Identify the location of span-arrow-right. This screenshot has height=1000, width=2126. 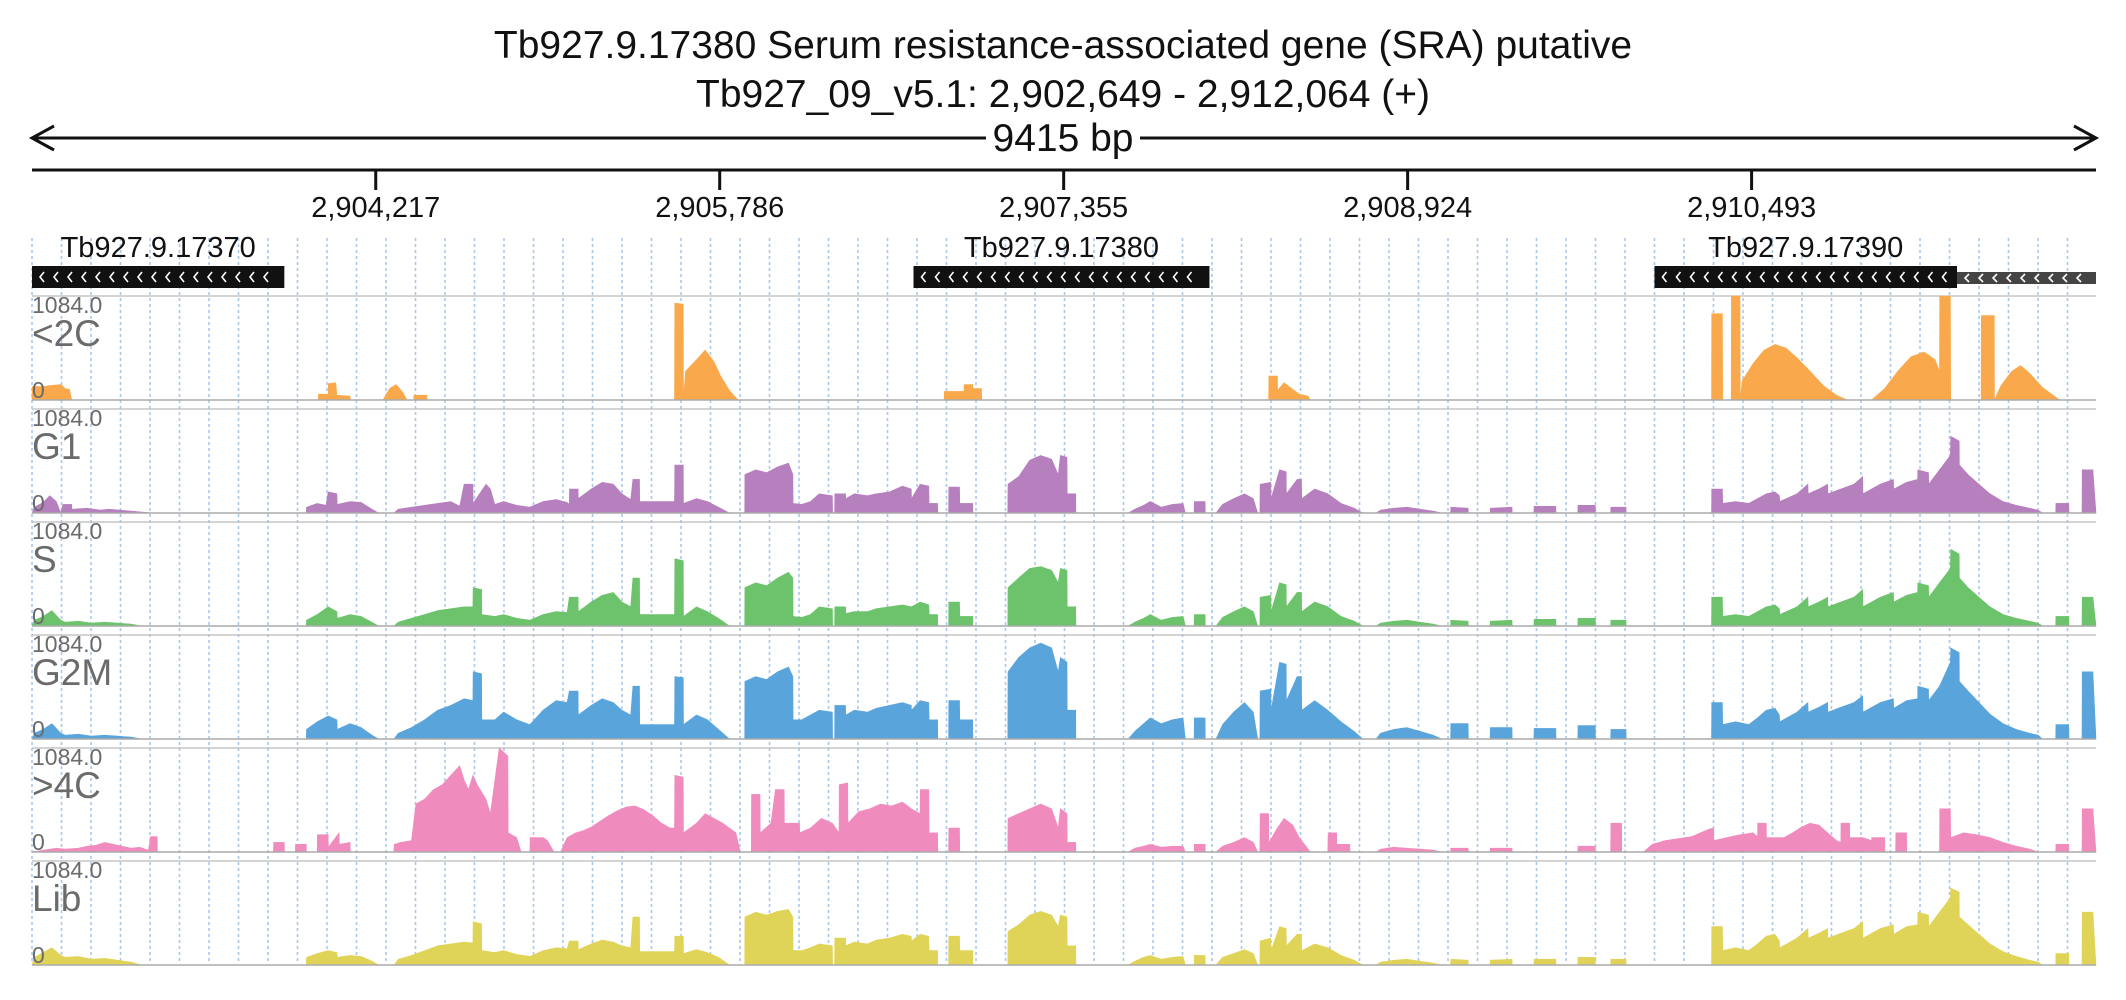
(2086, 138).